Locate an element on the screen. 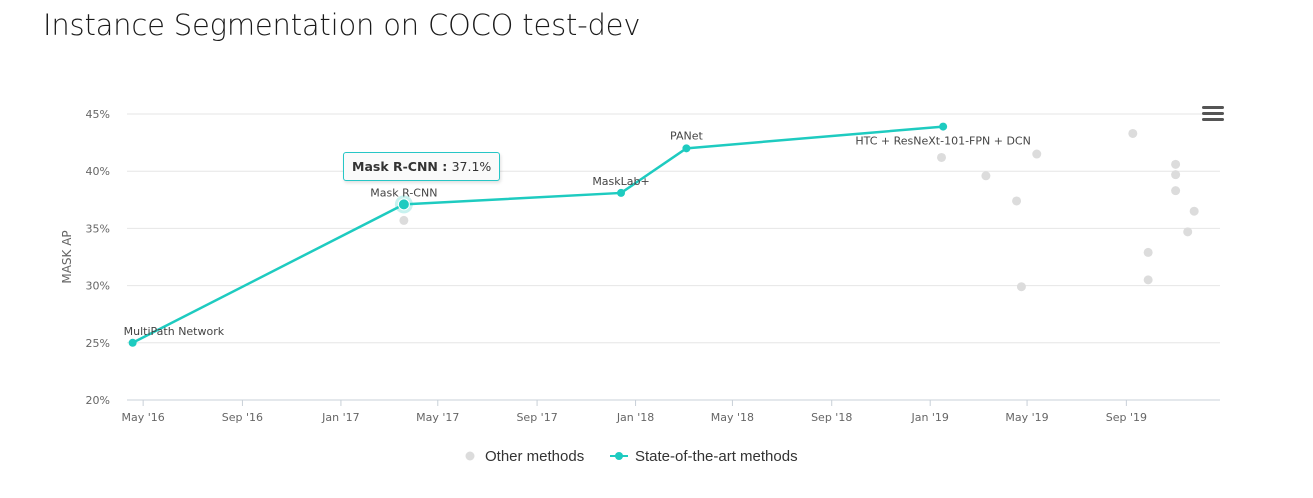 The width and height of the screenshot is (1313, 498). sota-point-label: MultiPath Network is located at coordinates (174, 331).